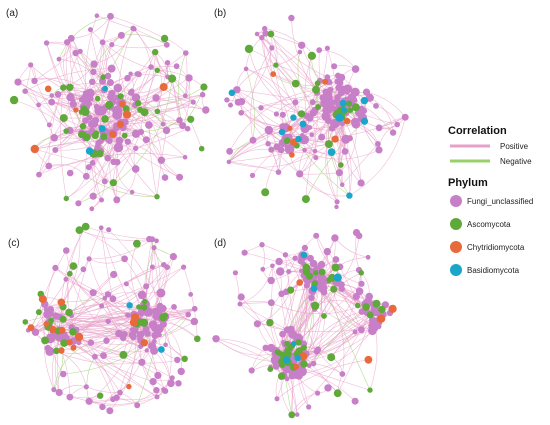  I want to click on legend-phylum-title: Phylum, so click(468, 183).